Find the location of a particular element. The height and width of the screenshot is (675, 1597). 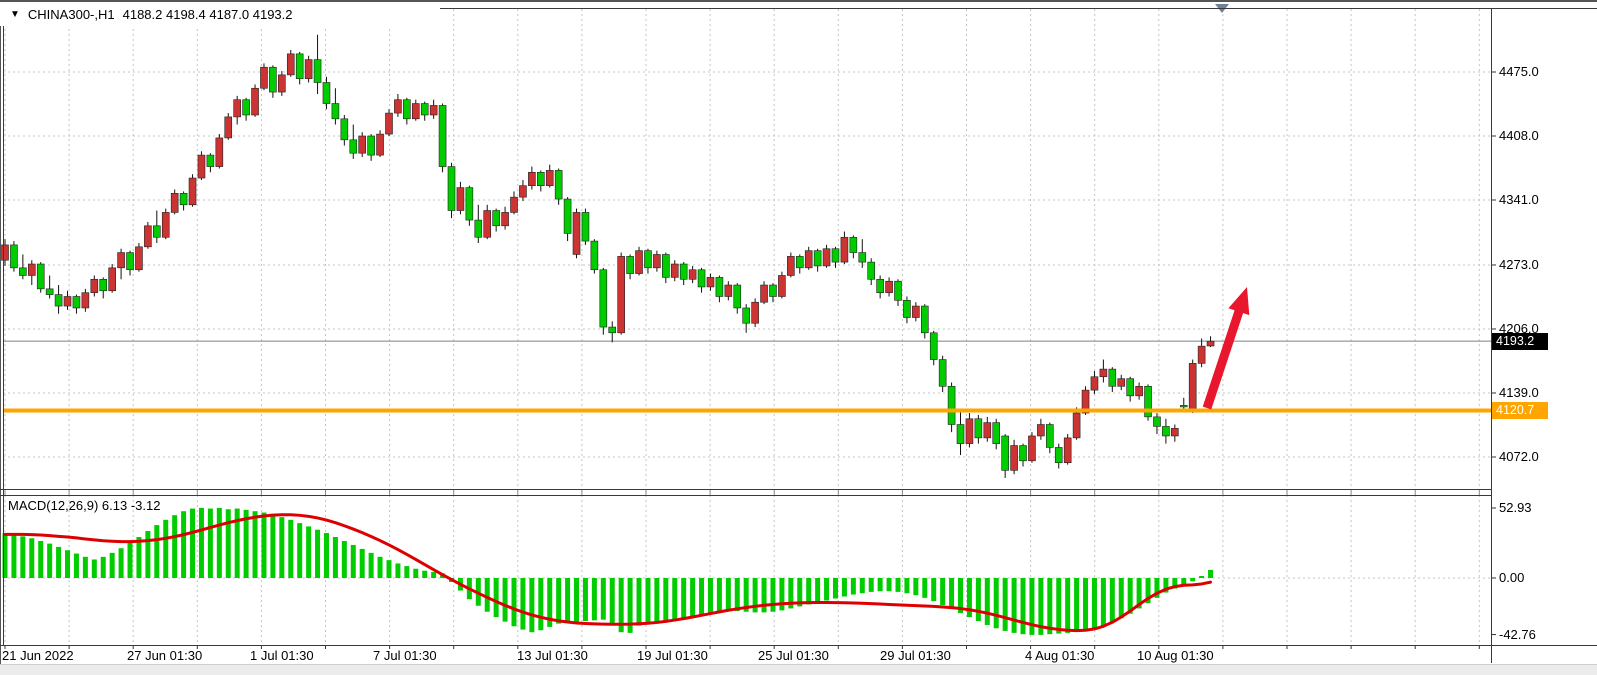

symbol-dropdown-icon: ▼ is located at coordinates (15, 14).